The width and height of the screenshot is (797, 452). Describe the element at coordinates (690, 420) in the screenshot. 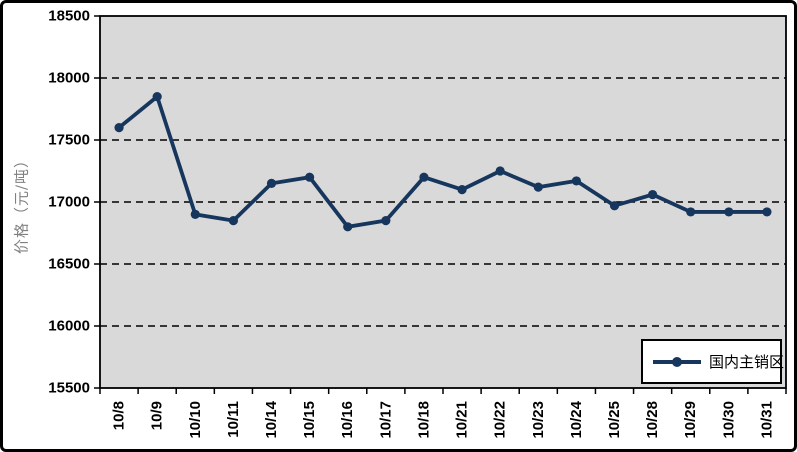

I see `x-tick-label: 10/29` at that location.